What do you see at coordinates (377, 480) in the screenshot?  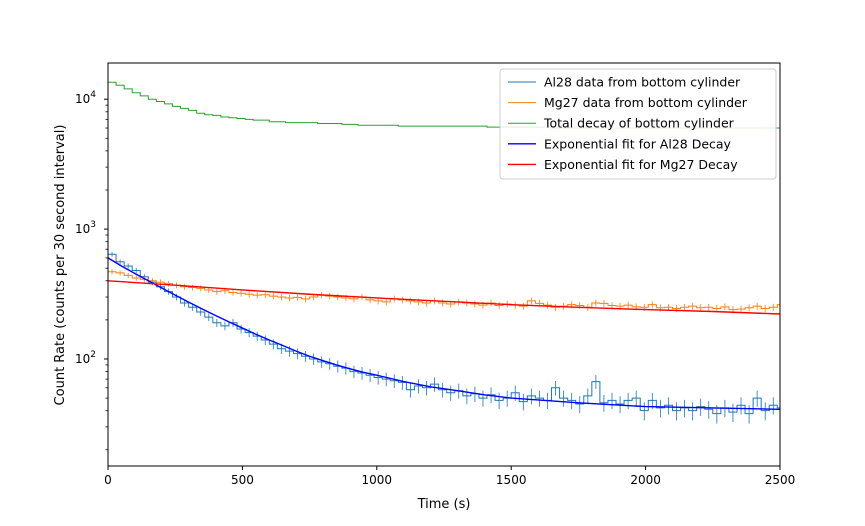 I see `x-tick-label: 1000` at bounding box center [377, 480].